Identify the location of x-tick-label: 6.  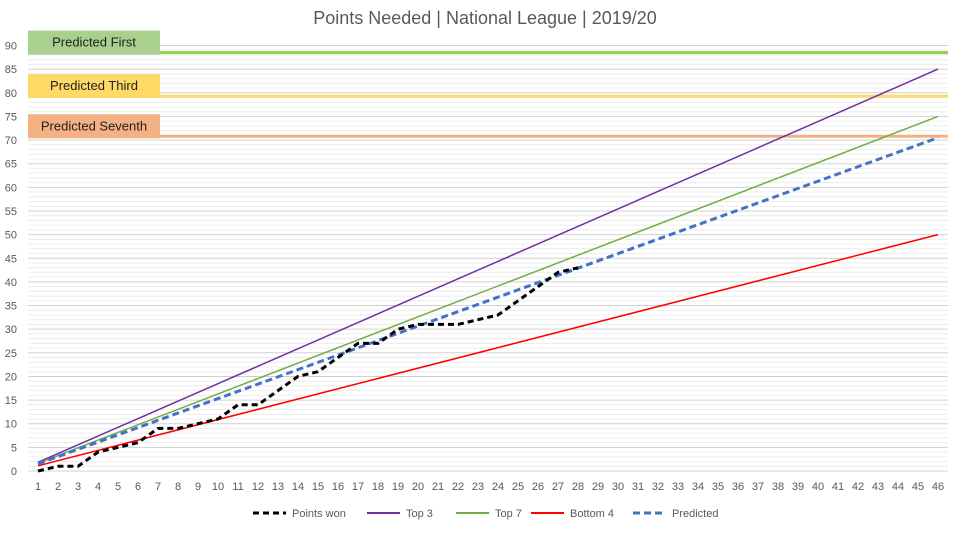
(138, 487).